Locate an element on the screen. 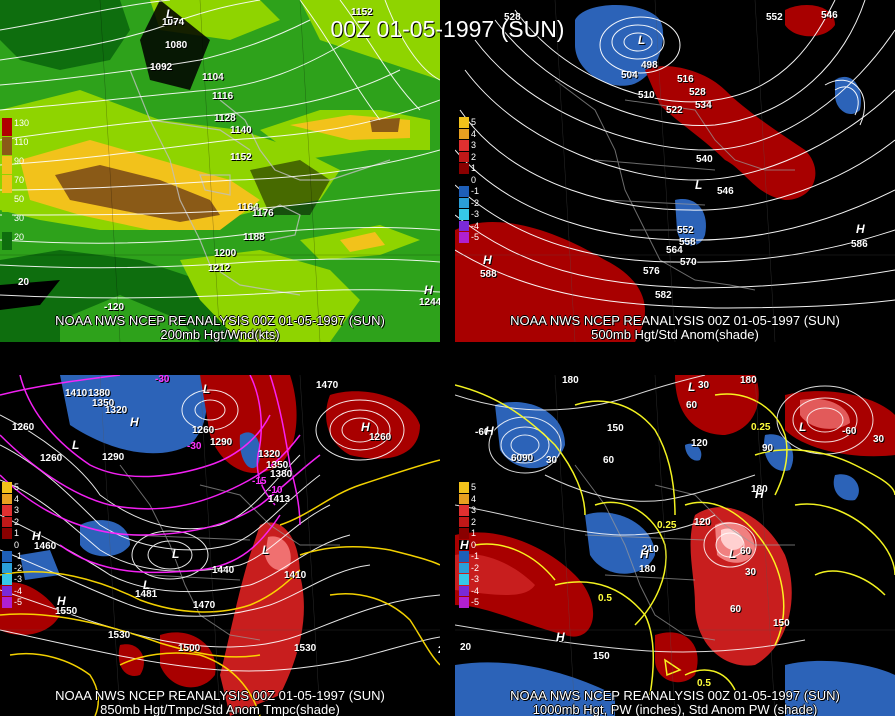 The height and width of the screenshot is (716, 895). contour-label: 1500 is located at coordinates (189, 648).